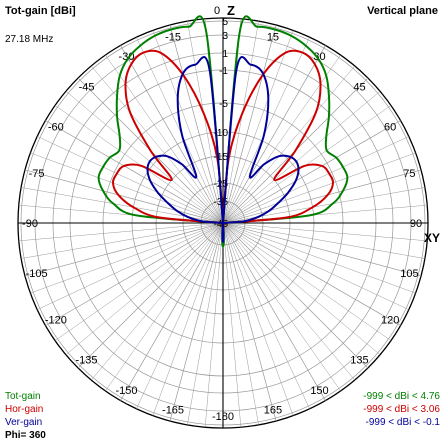 This screenshot has height=446, width=446. Describe the element at coordinates (402, 11) in the screenshot. I see `plane-label: Vertical plane` at that location.